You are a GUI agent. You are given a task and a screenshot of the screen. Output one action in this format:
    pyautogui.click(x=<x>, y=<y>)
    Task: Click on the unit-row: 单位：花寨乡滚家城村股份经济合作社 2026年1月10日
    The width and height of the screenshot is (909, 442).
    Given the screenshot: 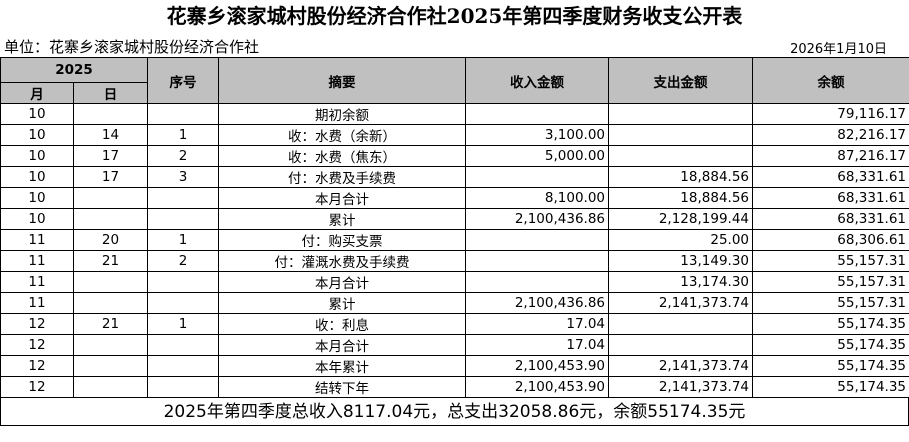 What is the action you would take?
    pyautogui.click(x=454, y=45)
    